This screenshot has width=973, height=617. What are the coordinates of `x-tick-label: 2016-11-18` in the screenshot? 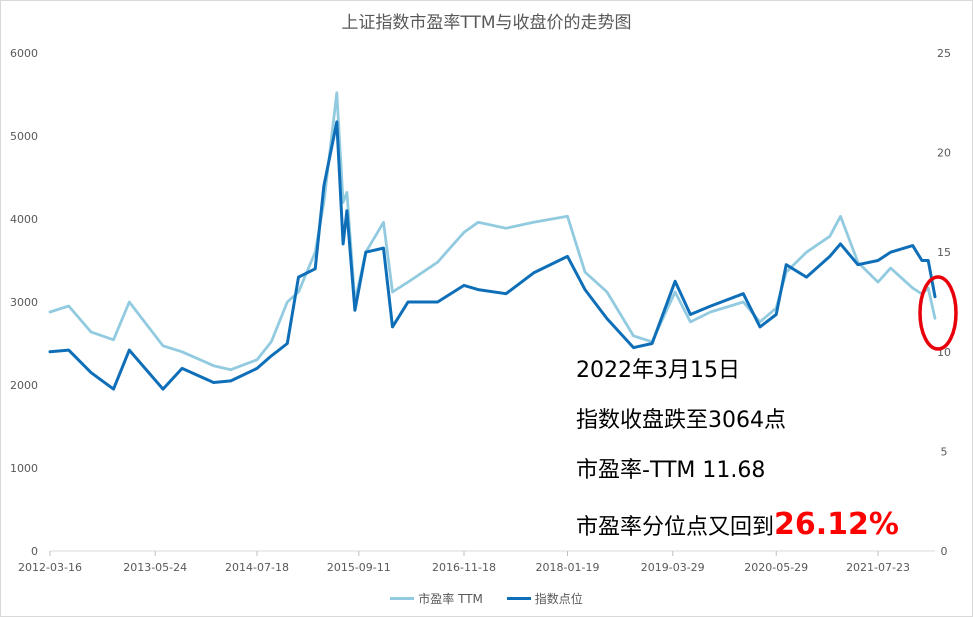 It's located at (464, 567).